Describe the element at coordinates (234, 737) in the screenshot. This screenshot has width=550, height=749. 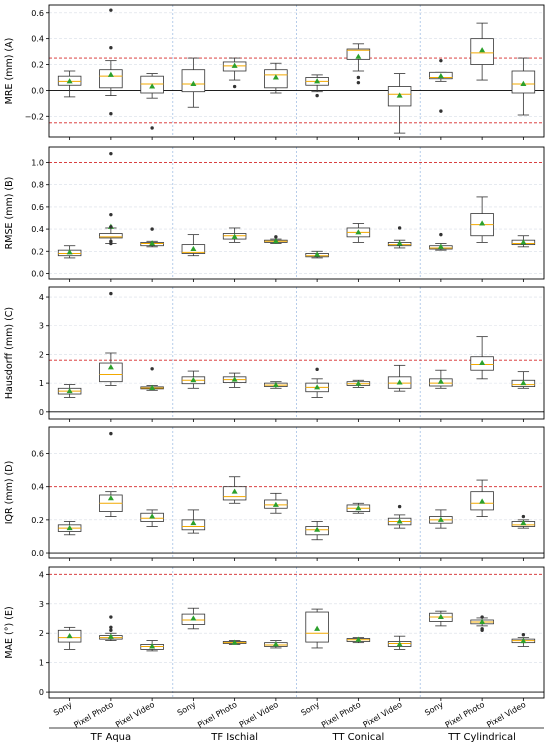
I see `group-label: TF Ischial` at that location.